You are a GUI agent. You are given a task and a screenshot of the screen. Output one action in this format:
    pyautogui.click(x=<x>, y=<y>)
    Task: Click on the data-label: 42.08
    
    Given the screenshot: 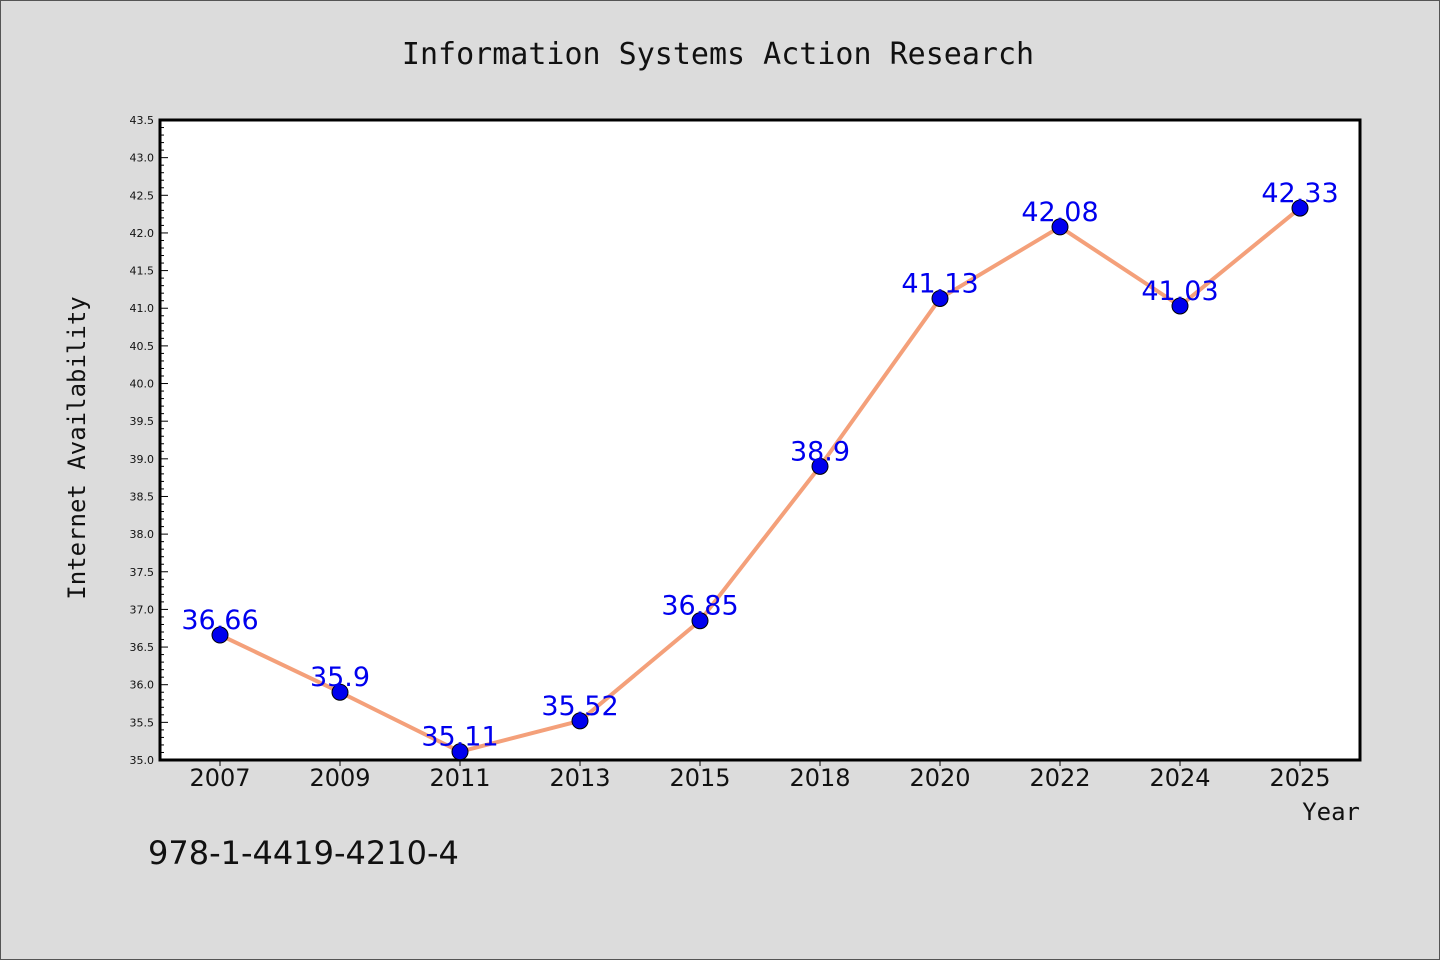 What is the action you would take?
    pyautogui.click(x=1059, y=212)
    